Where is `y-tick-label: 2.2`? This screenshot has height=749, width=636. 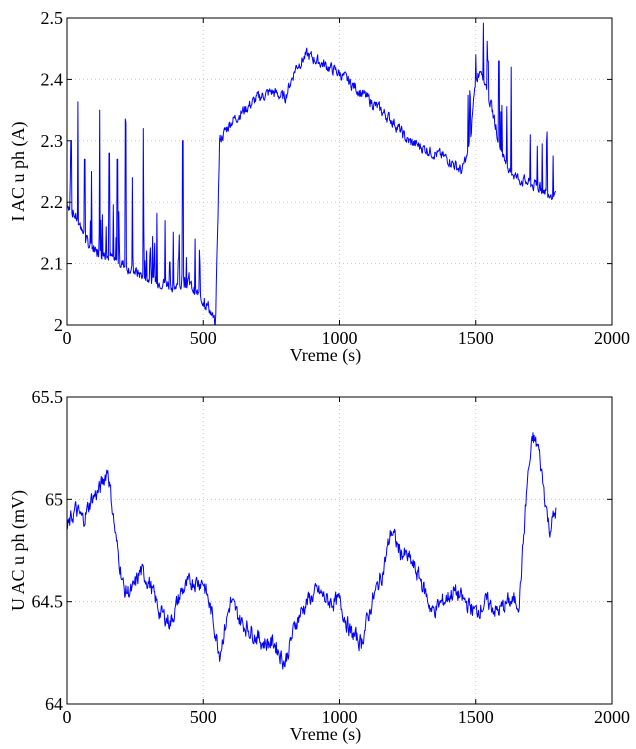 y-tick-label: 2.2 is located at coordinates (52, 202).